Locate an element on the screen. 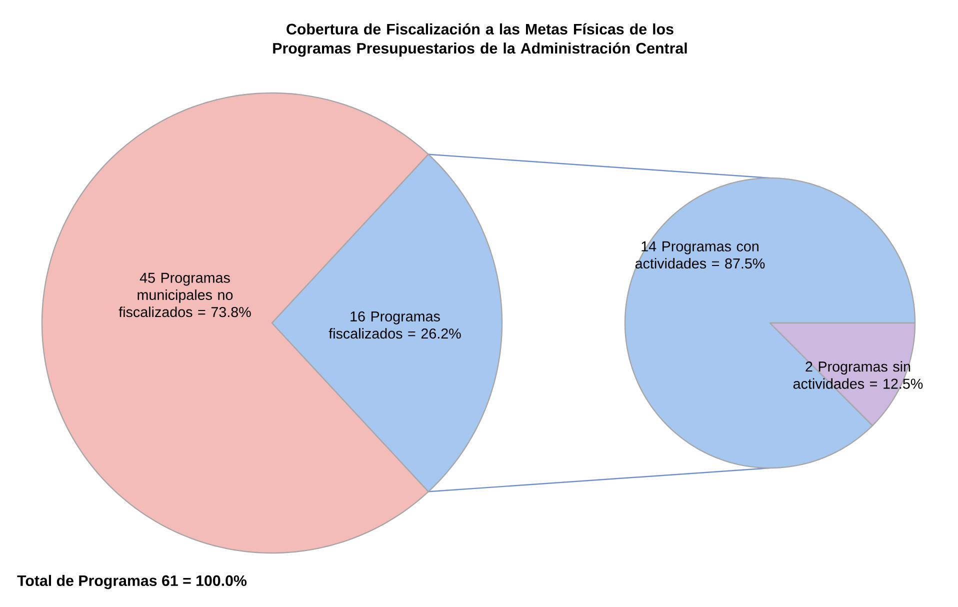 The image size is (958, 607). slice-label: 45 Programas municipales no fiscalizados = 73.8% is located at coordinates (184, 295).